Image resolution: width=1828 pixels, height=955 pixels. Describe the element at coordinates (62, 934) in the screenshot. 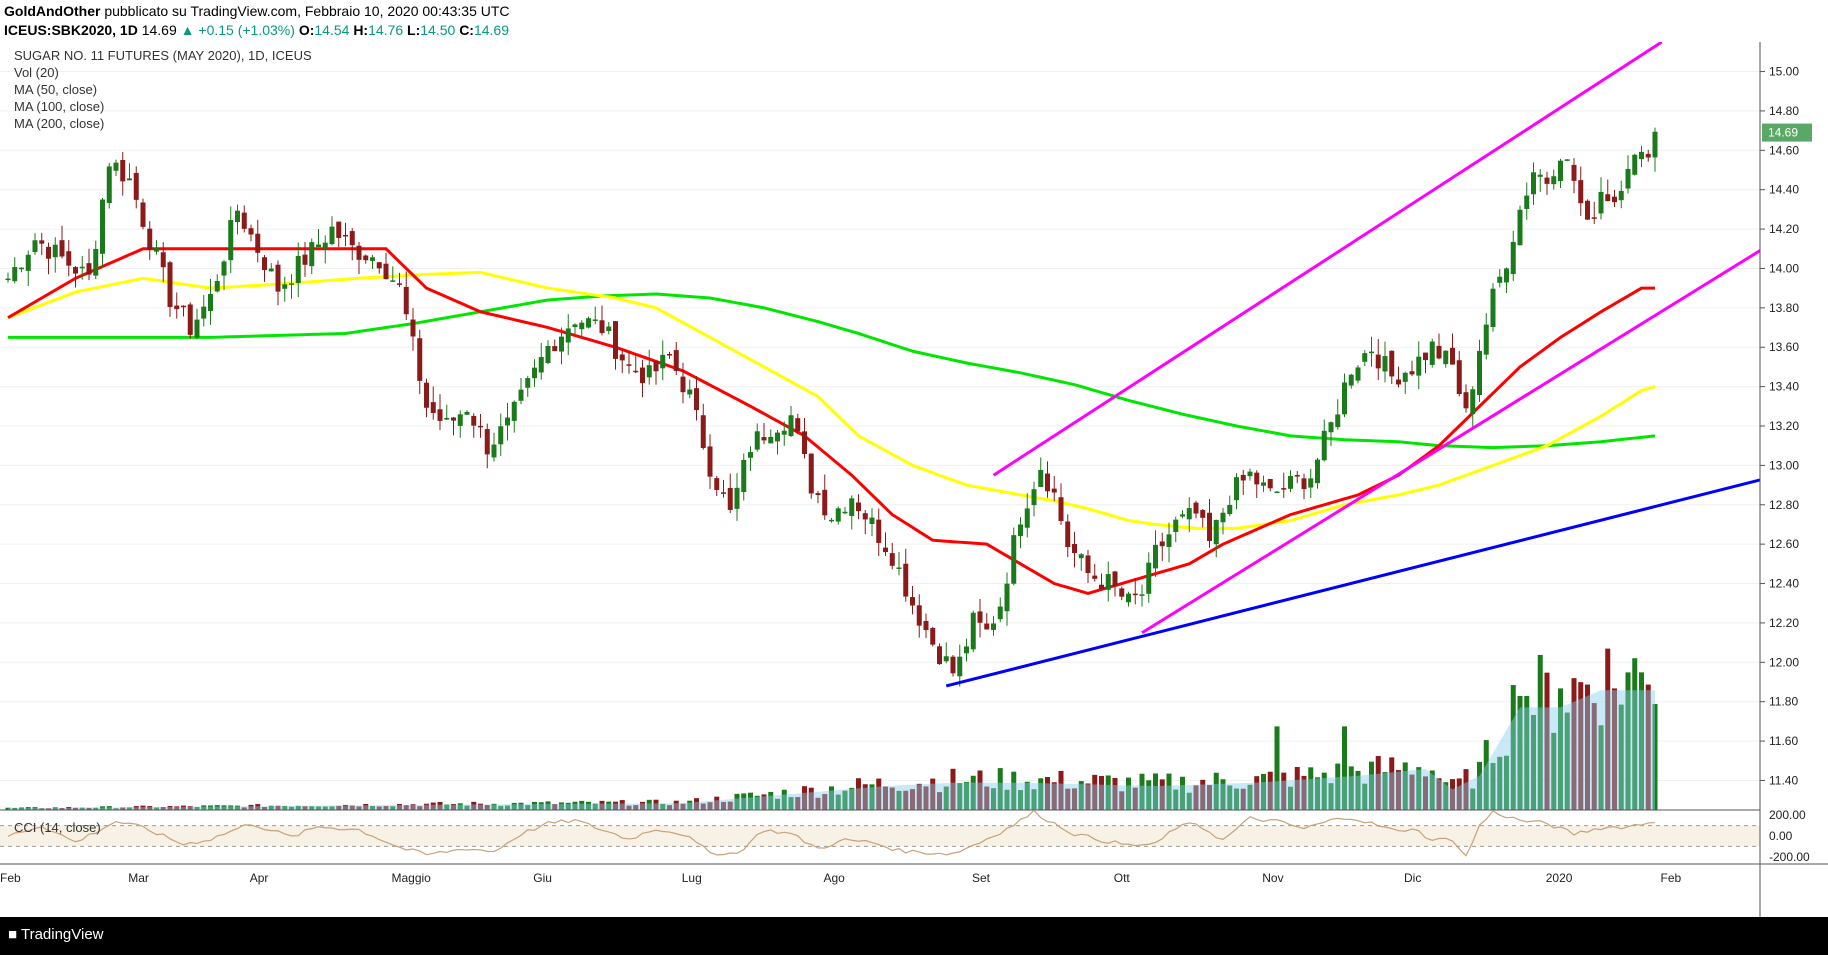

I see `brand-text: TradingView` at that location.